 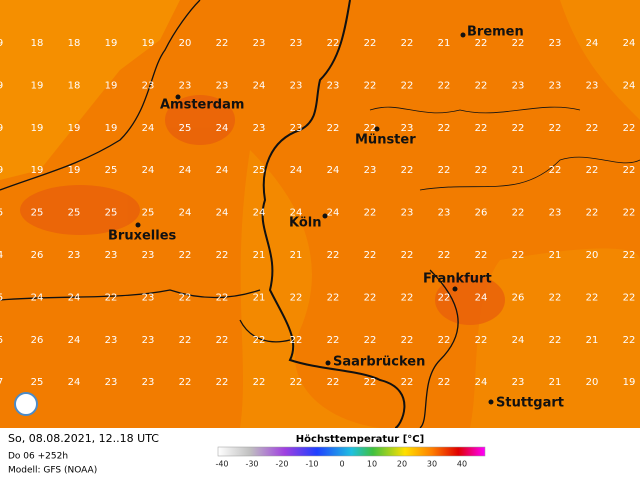 I want to click on grid-value: 7, so click(x=1, y=382).